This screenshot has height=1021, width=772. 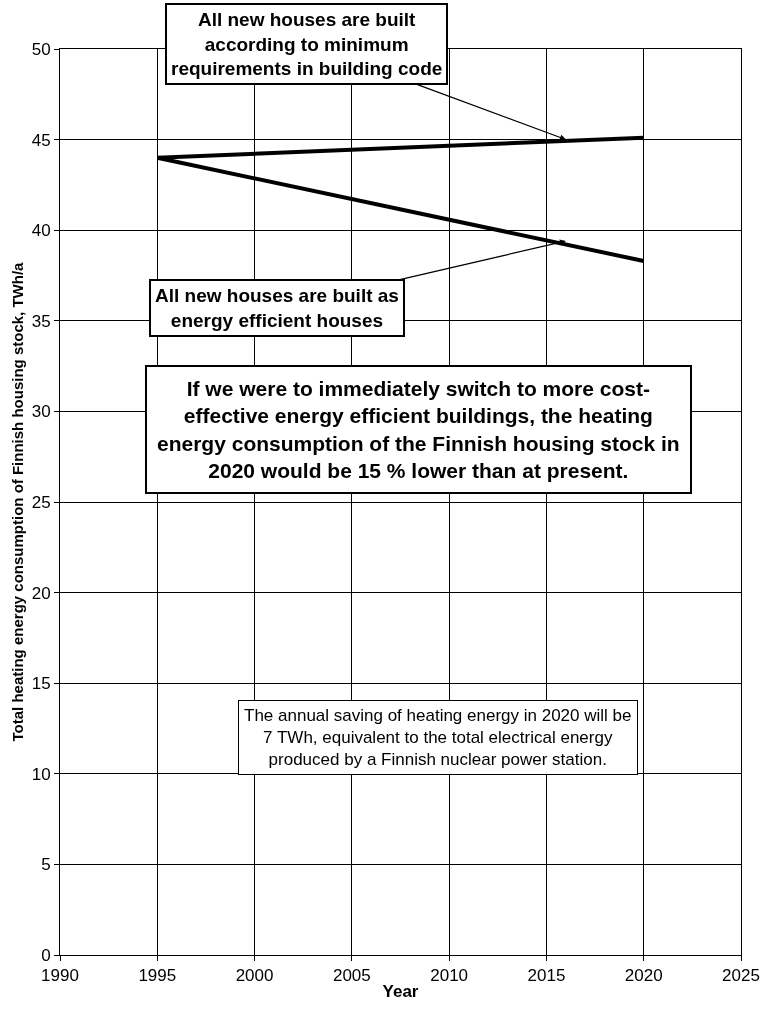 I want to click on y-tick-label: 20, so click(x=41, y=593).